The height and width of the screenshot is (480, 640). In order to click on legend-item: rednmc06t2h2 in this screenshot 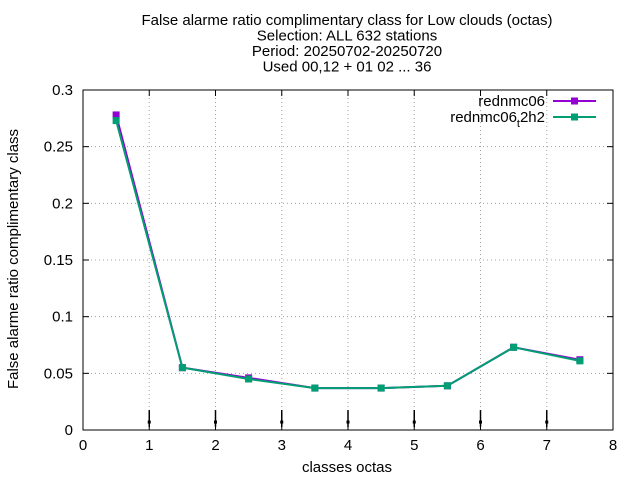, I will do `click(523, 119)`.